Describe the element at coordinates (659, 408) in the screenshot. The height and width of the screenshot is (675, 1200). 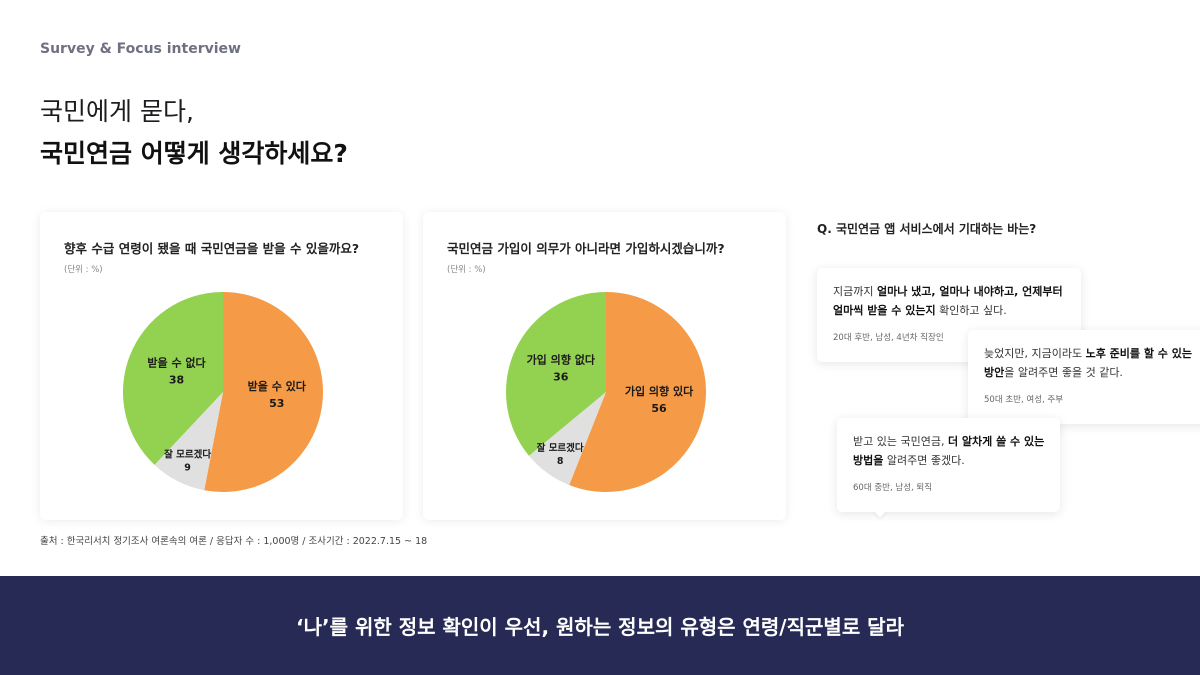
I see `pie-slice-value: 56` at that location.